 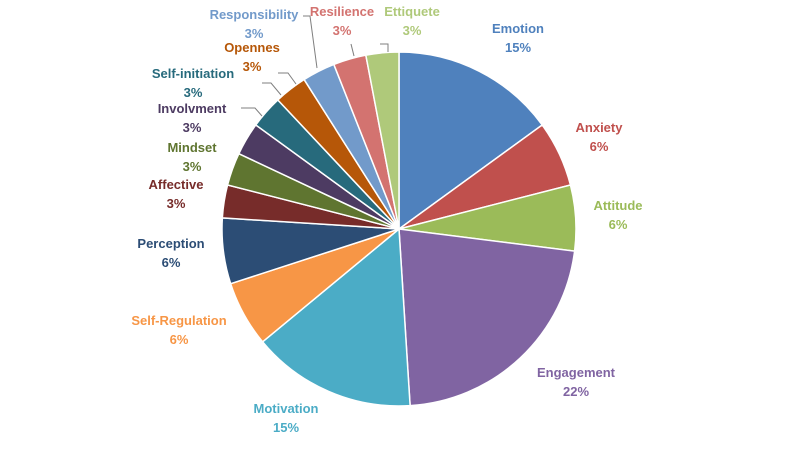 I want to click on slice-value-motivation: 15%, so click(x=286, y=427).